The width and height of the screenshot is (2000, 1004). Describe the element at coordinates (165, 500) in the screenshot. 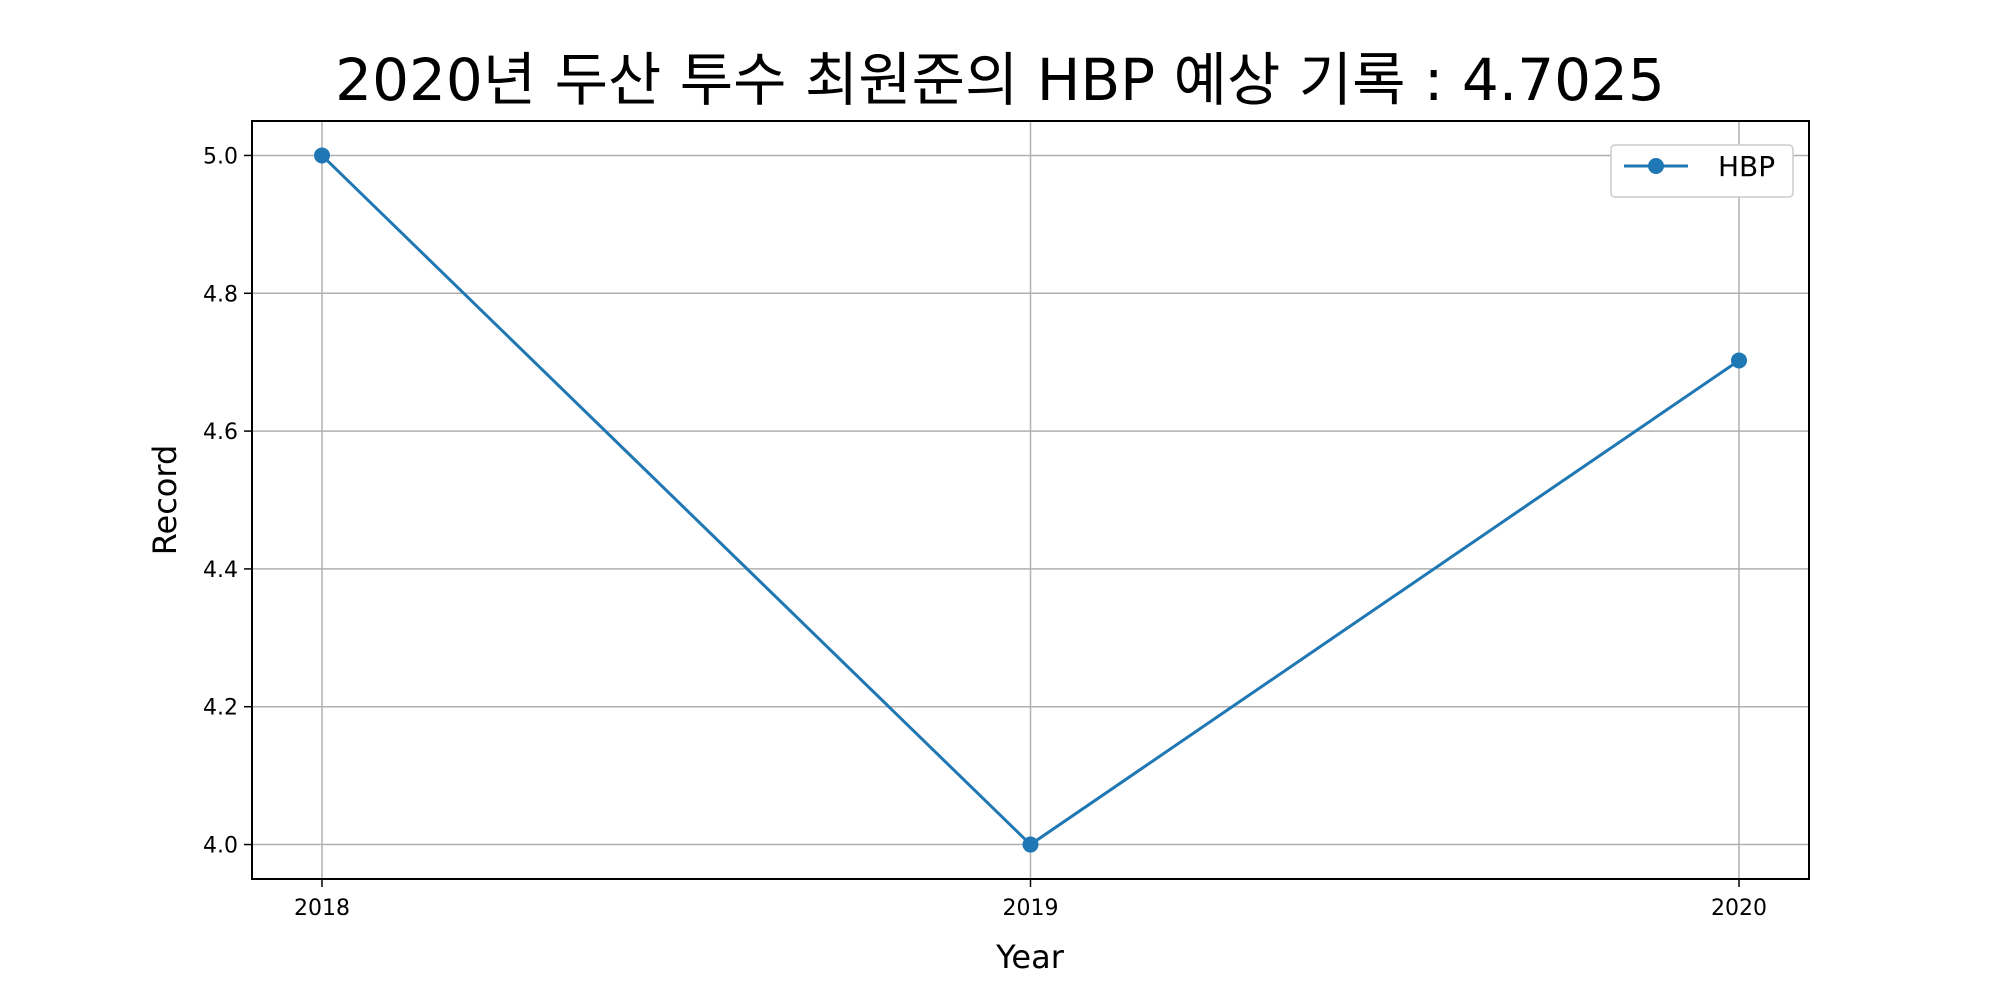

I see `y-axis-label: Record` at that location.